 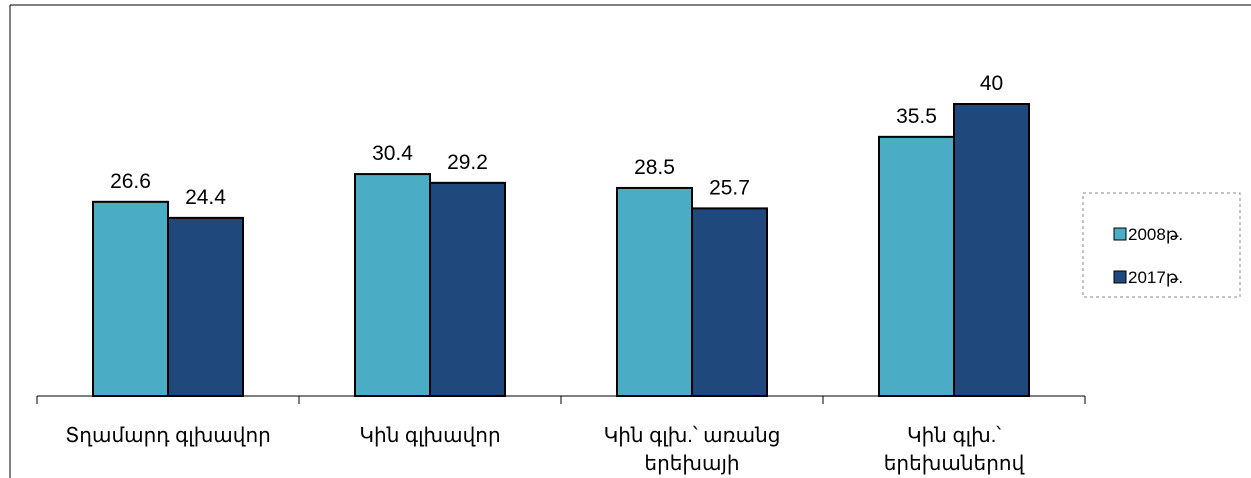 What do you see at coordinates (168, 436) in the screenshot?
I see `x-tick-label: Տղամարդ գլխավոր` at bounding box center [168, 436].